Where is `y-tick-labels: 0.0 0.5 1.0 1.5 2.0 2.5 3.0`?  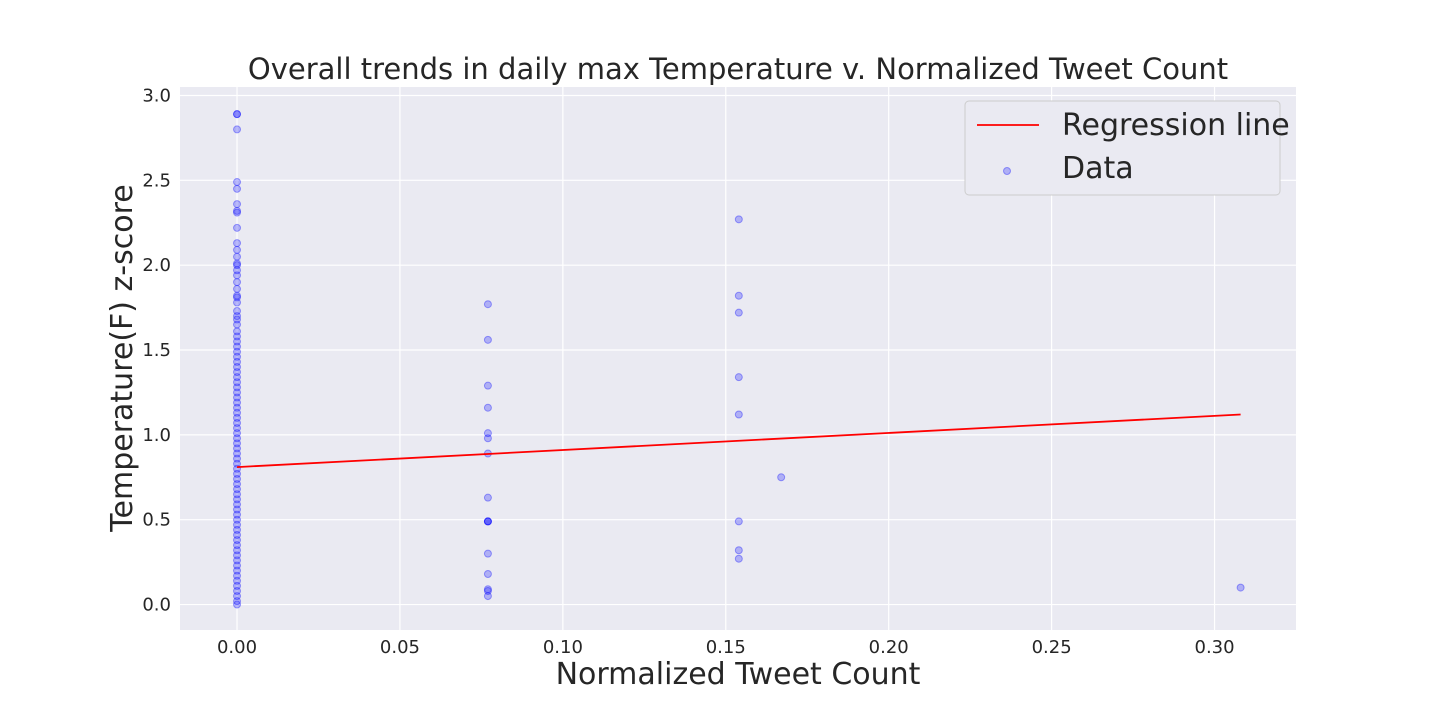
y-tick-labels: 0.0 0.5 1.0 1.5 2.0 2.5 3.0 is located at coordinates (156, 350).